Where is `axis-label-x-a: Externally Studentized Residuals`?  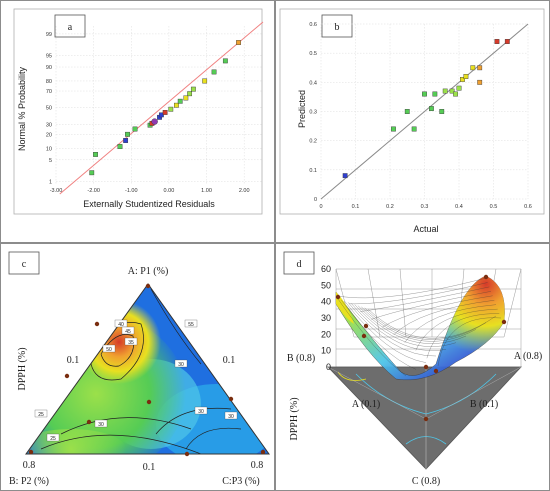
axis-label-x-a: Externally Studentized Residuals is located at coordinates (149, 204).